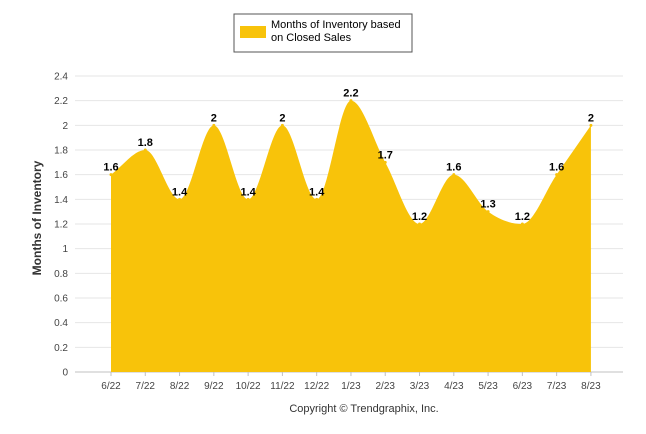  I want to click on x-tick-label: 8/23, so click(591, 386).